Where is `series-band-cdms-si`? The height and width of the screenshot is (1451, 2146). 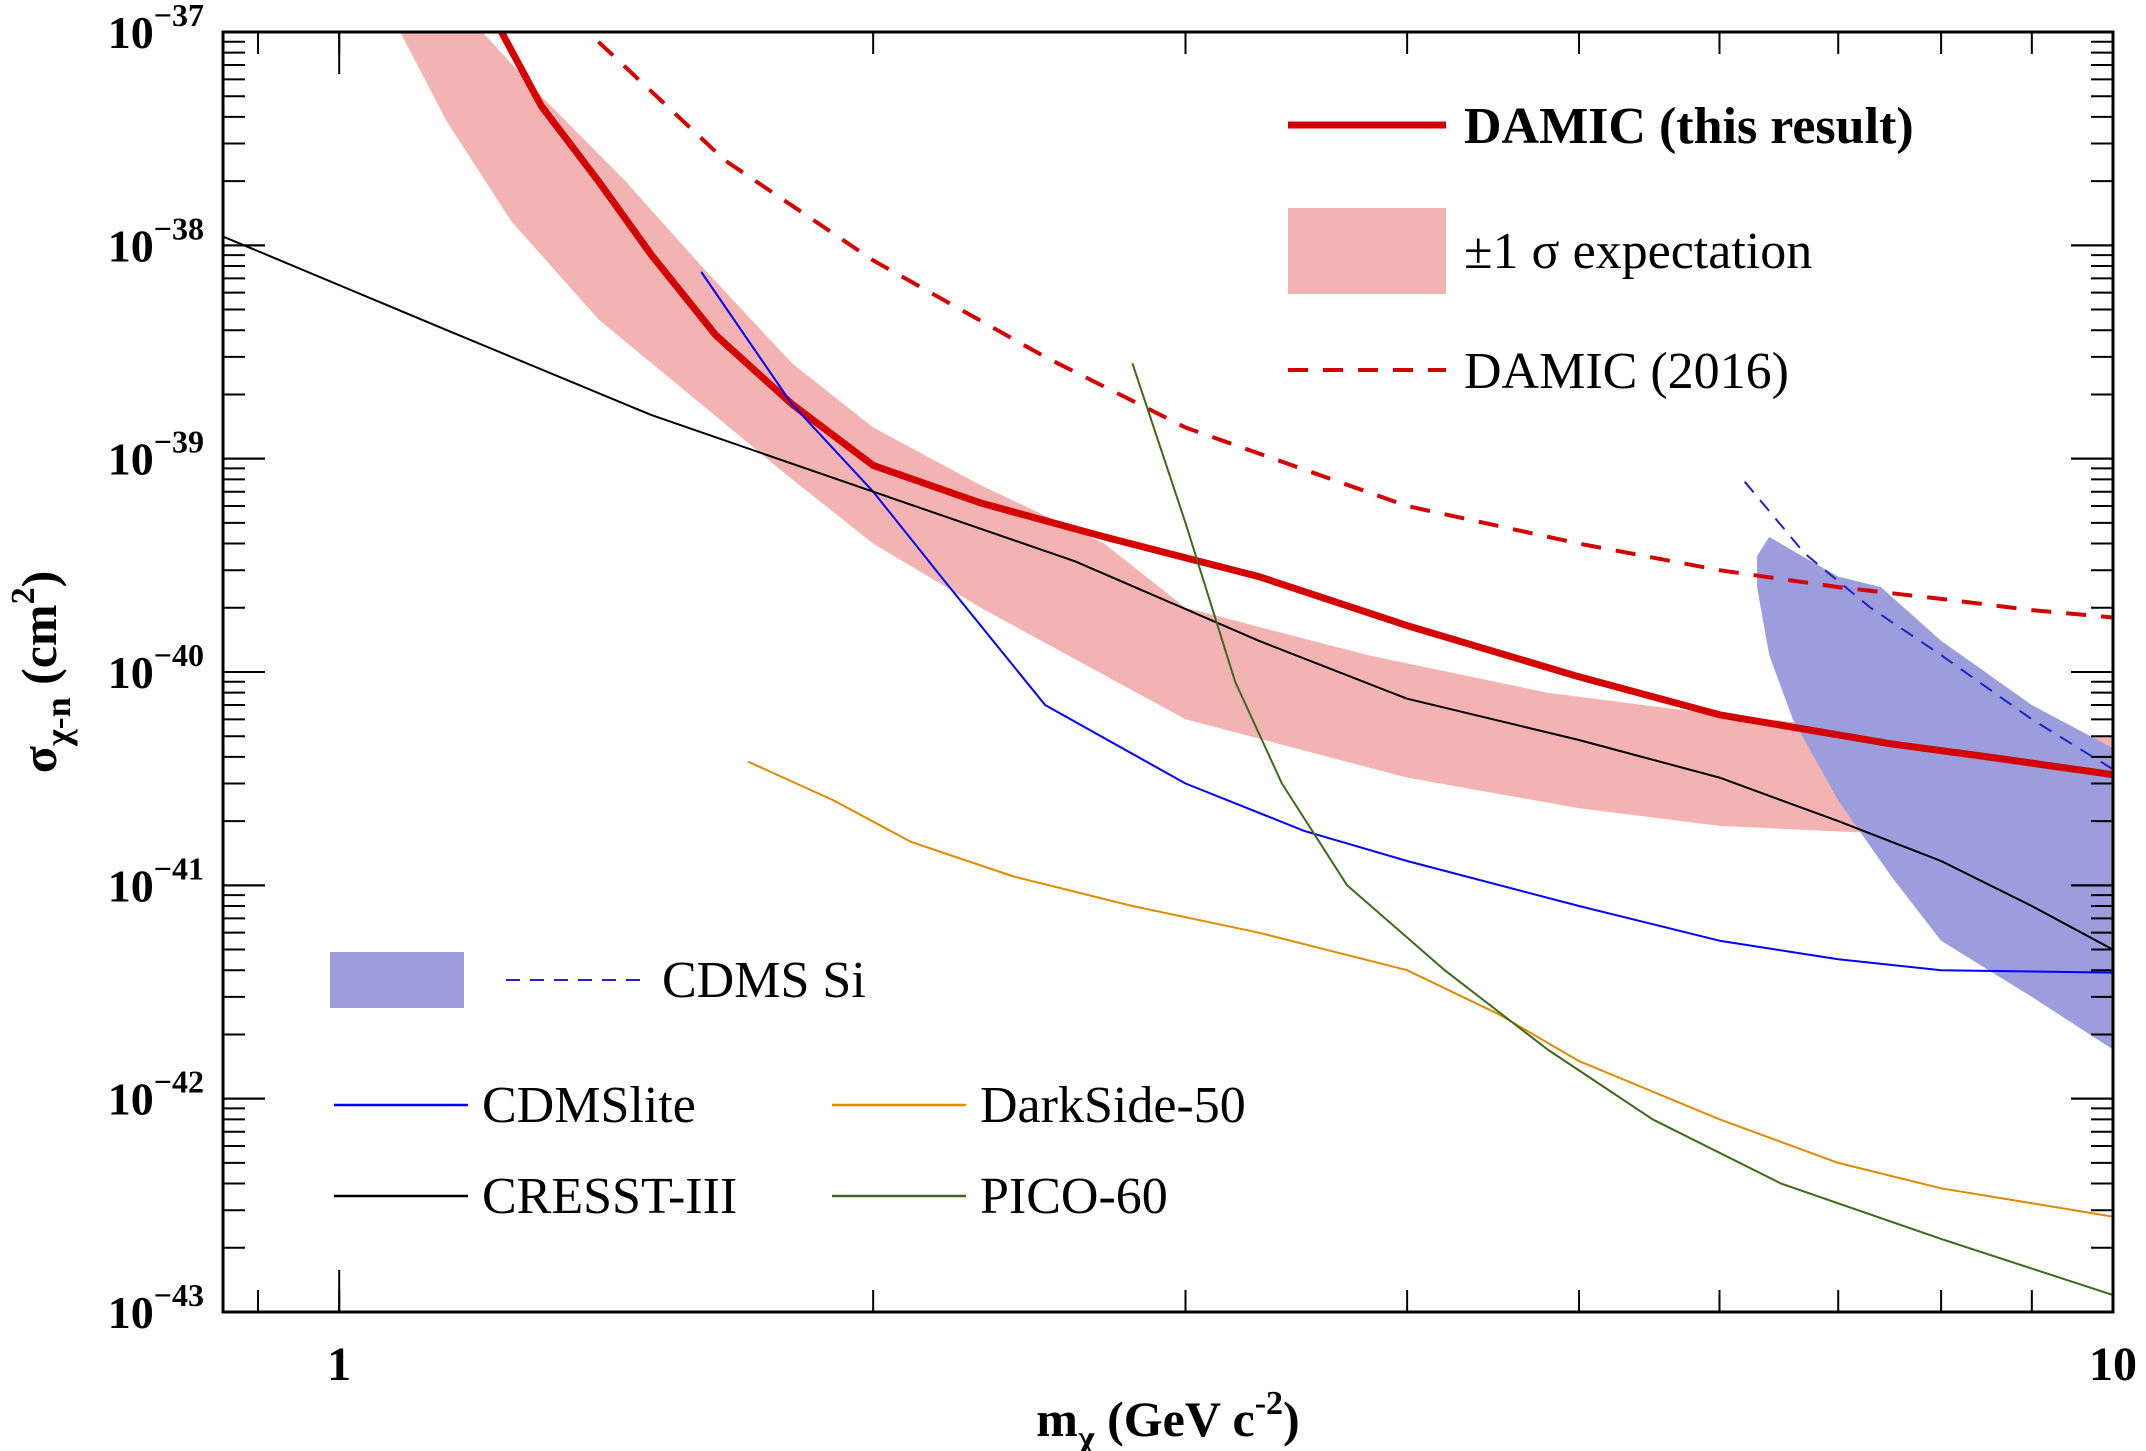 series-band-cdms-si is located at coordinates (1935, 793).